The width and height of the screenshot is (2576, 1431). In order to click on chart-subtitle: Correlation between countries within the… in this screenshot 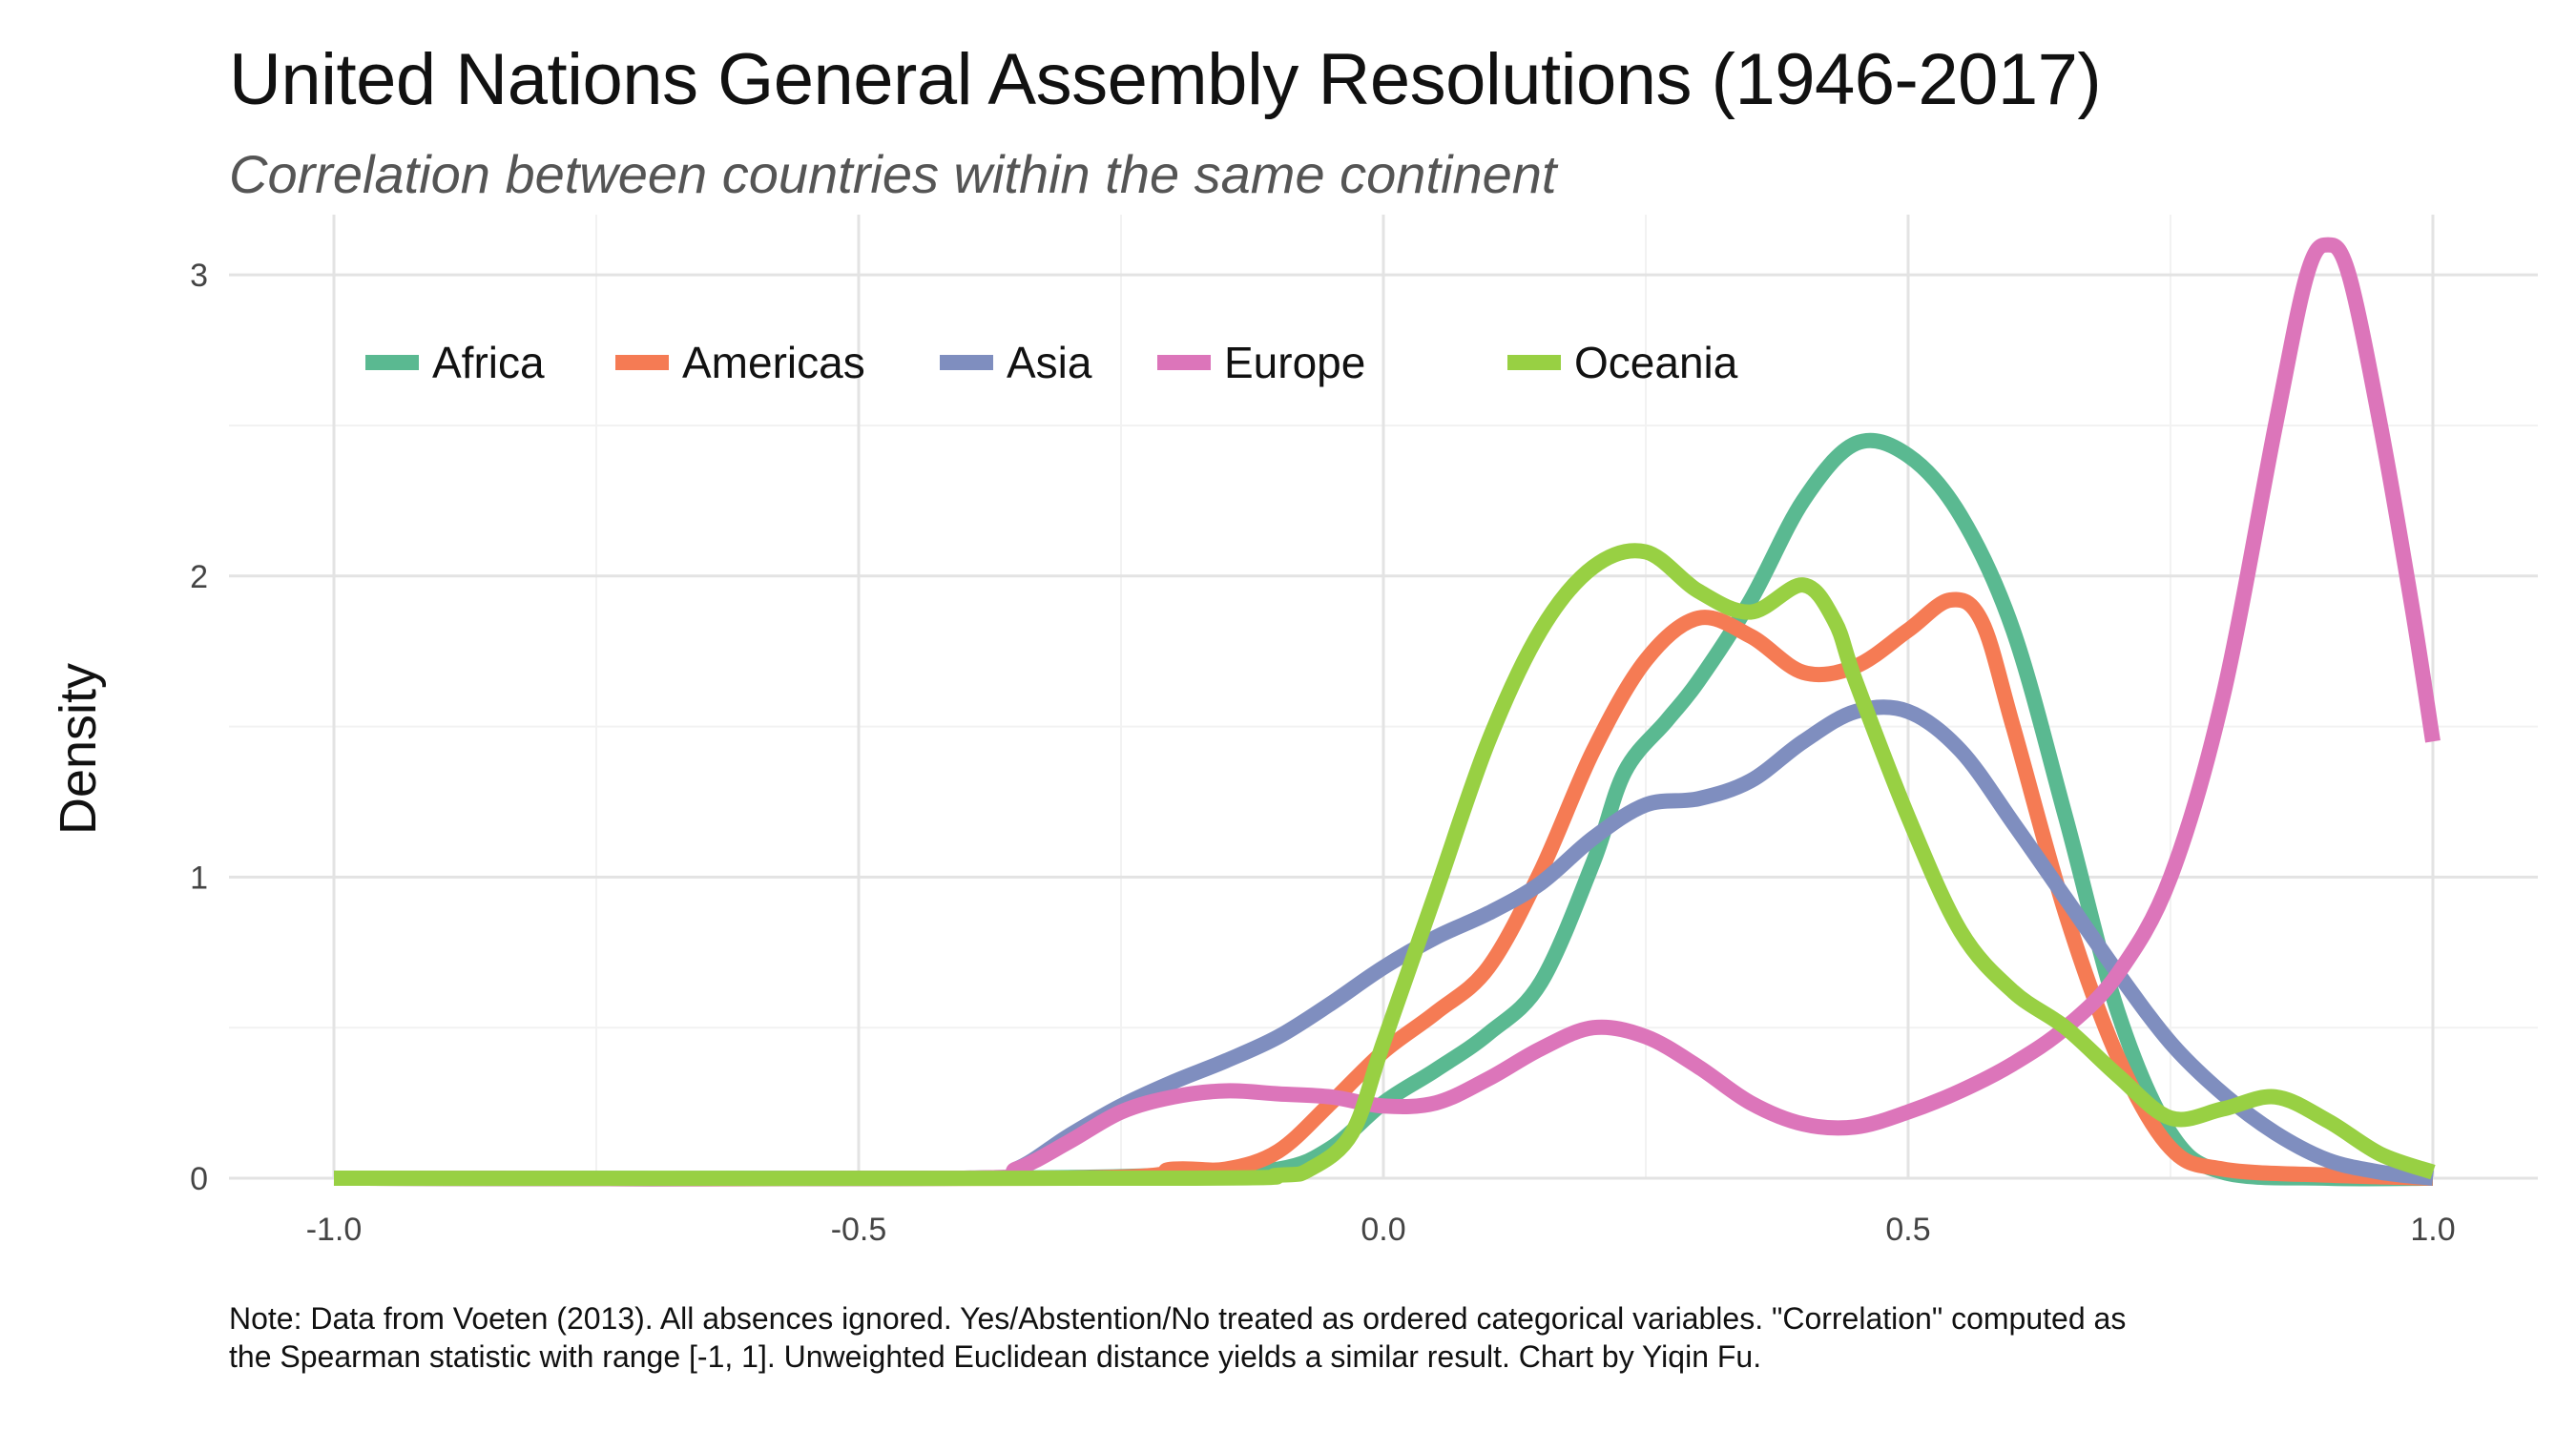, I will do `click(893, 174)`.